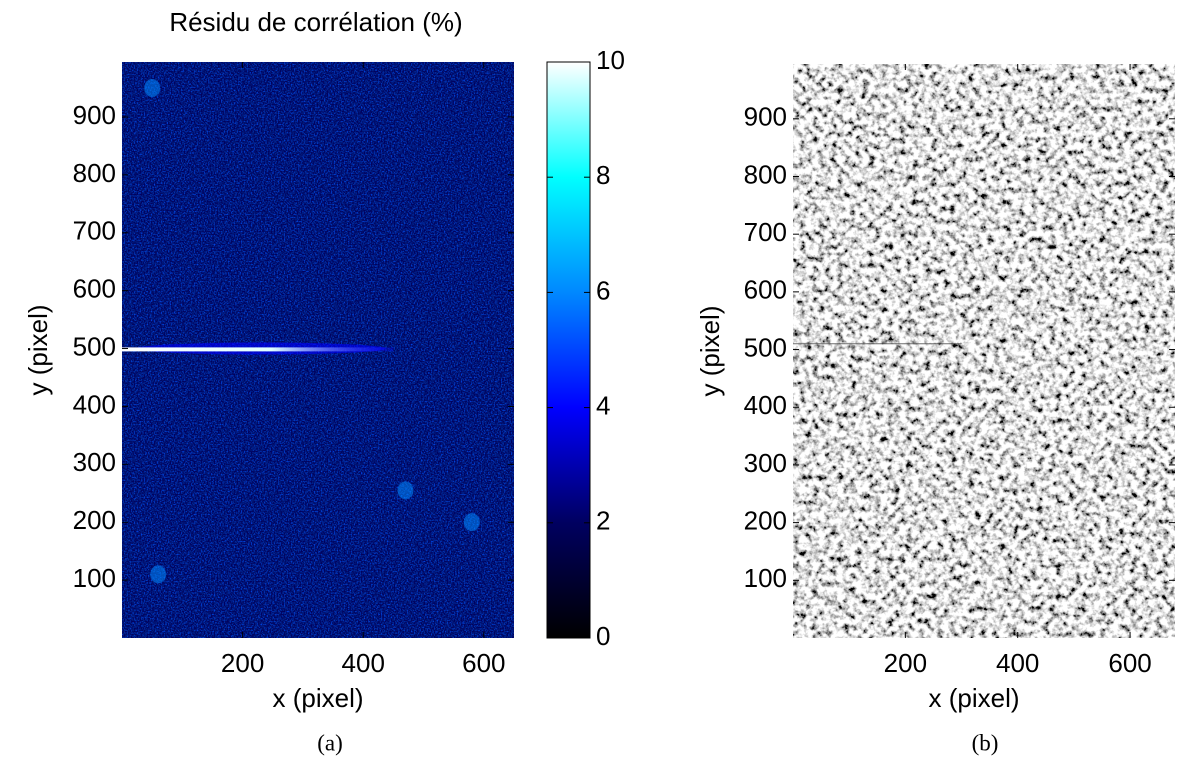 The image size is (1178, 769). I want to click on colorbar-tick-label: 10, so click(610, 60).